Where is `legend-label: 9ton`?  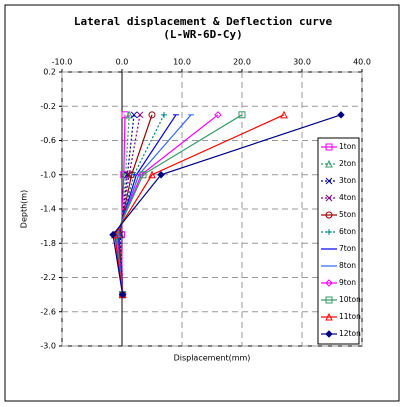 legend-label: 9ton is located at coordinates (347, 282).